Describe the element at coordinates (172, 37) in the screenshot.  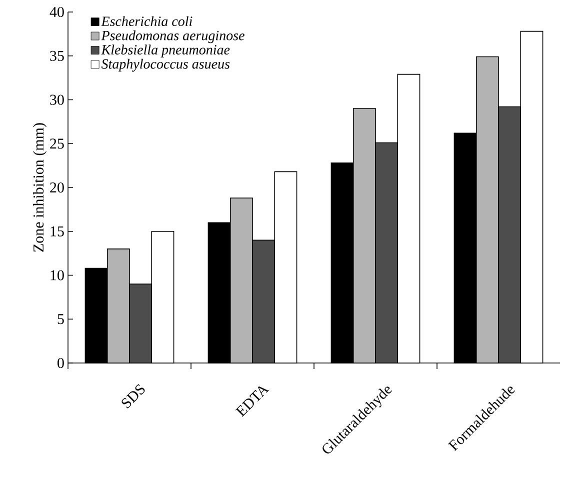
I see `legend-label: Pseudomonas aeruginose` at that location.